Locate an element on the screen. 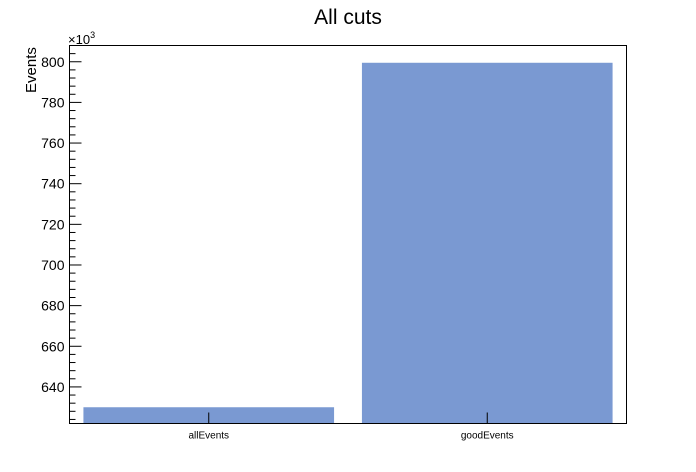  chart-title: All cuts is located at coordinates (348, 17).